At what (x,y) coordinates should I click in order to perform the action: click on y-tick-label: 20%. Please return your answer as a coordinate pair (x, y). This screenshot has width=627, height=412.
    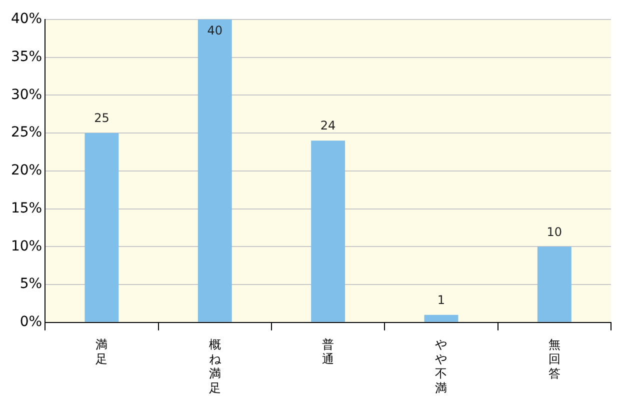
    Looking at the image, I should click on (26, 170).